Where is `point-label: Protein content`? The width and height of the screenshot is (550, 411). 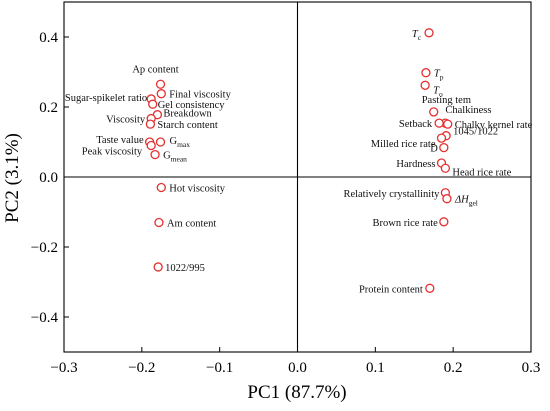
point-label: Protein content is located at coordinates (391, 289).